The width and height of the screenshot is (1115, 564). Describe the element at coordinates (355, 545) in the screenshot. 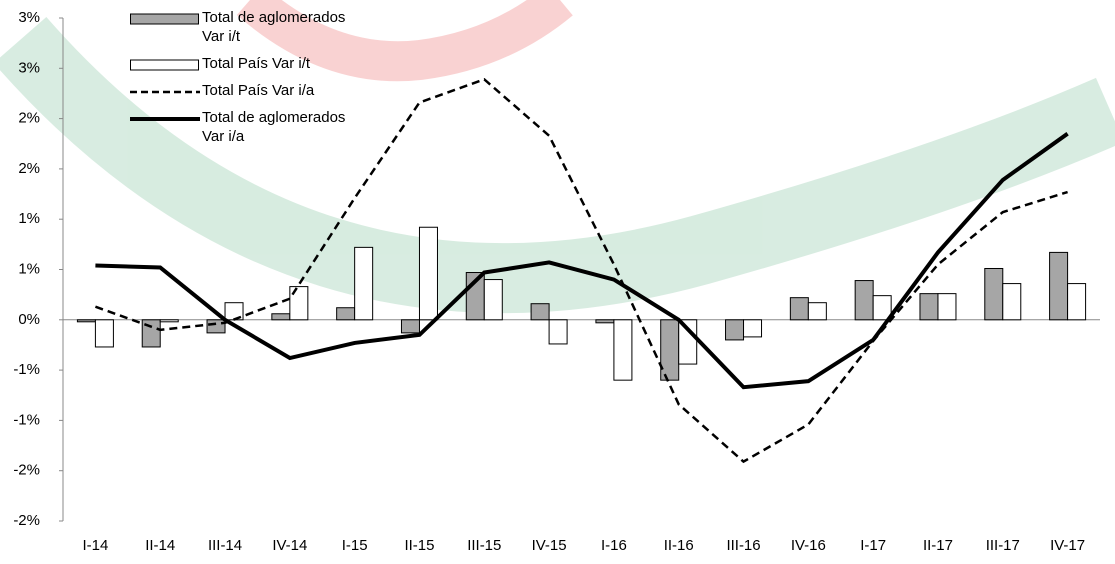

I see `x-tick-label: I-15` at that location.